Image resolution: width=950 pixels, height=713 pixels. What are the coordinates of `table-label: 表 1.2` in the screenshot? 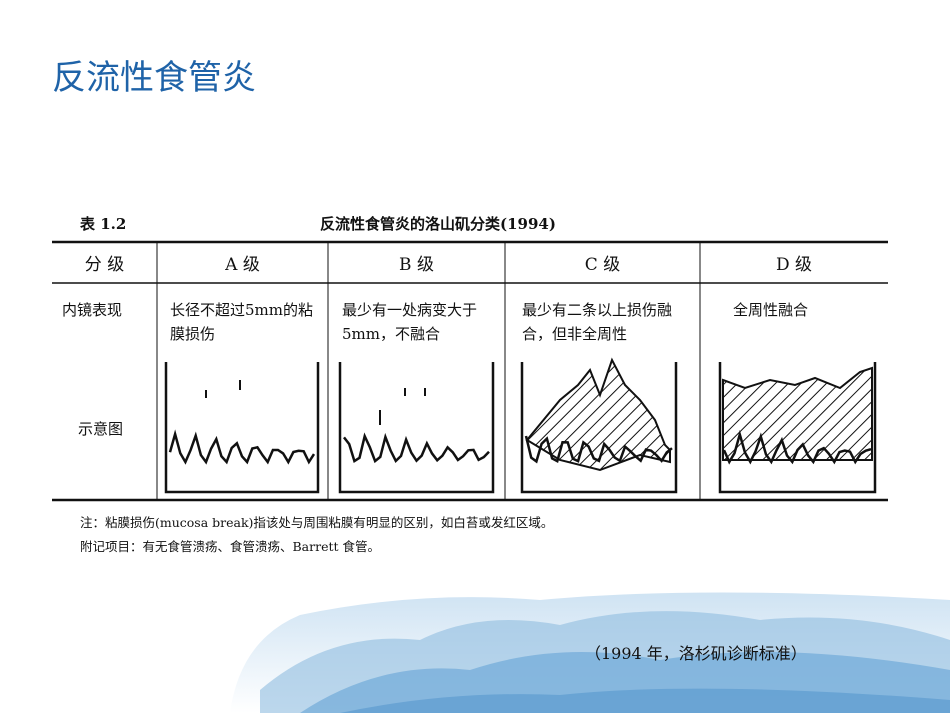 It's located at (103, 224).